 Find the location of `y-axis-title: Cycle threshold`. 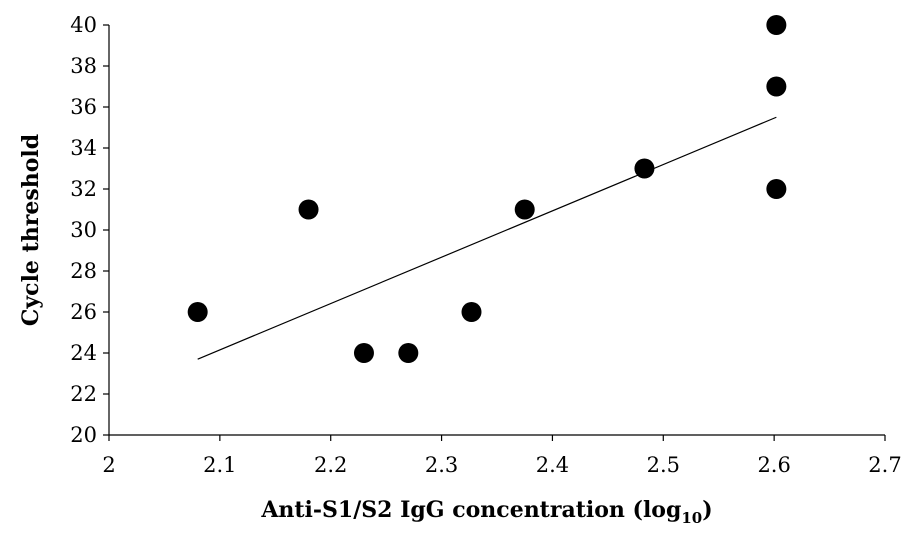

y-axis-title: Cycle threshold is located at coordinates (31, 230).